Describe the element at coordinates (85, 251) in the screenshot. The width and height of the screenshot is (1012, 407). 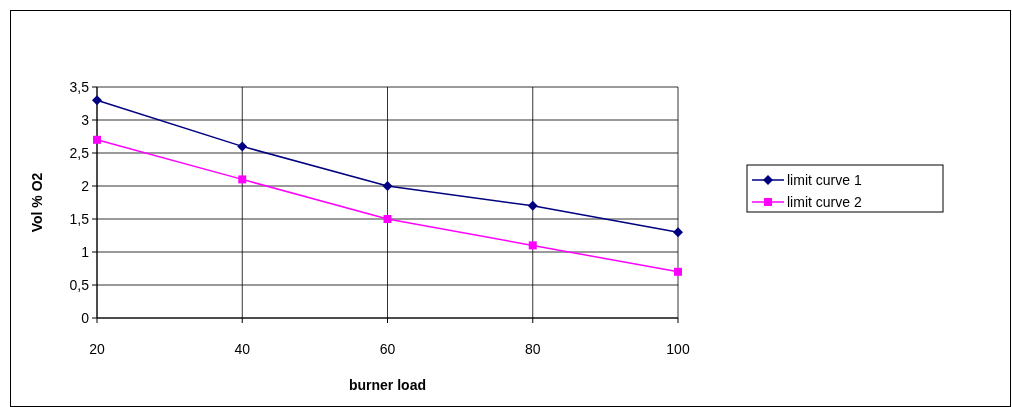
I see `y-tick-label: 1` at that location.